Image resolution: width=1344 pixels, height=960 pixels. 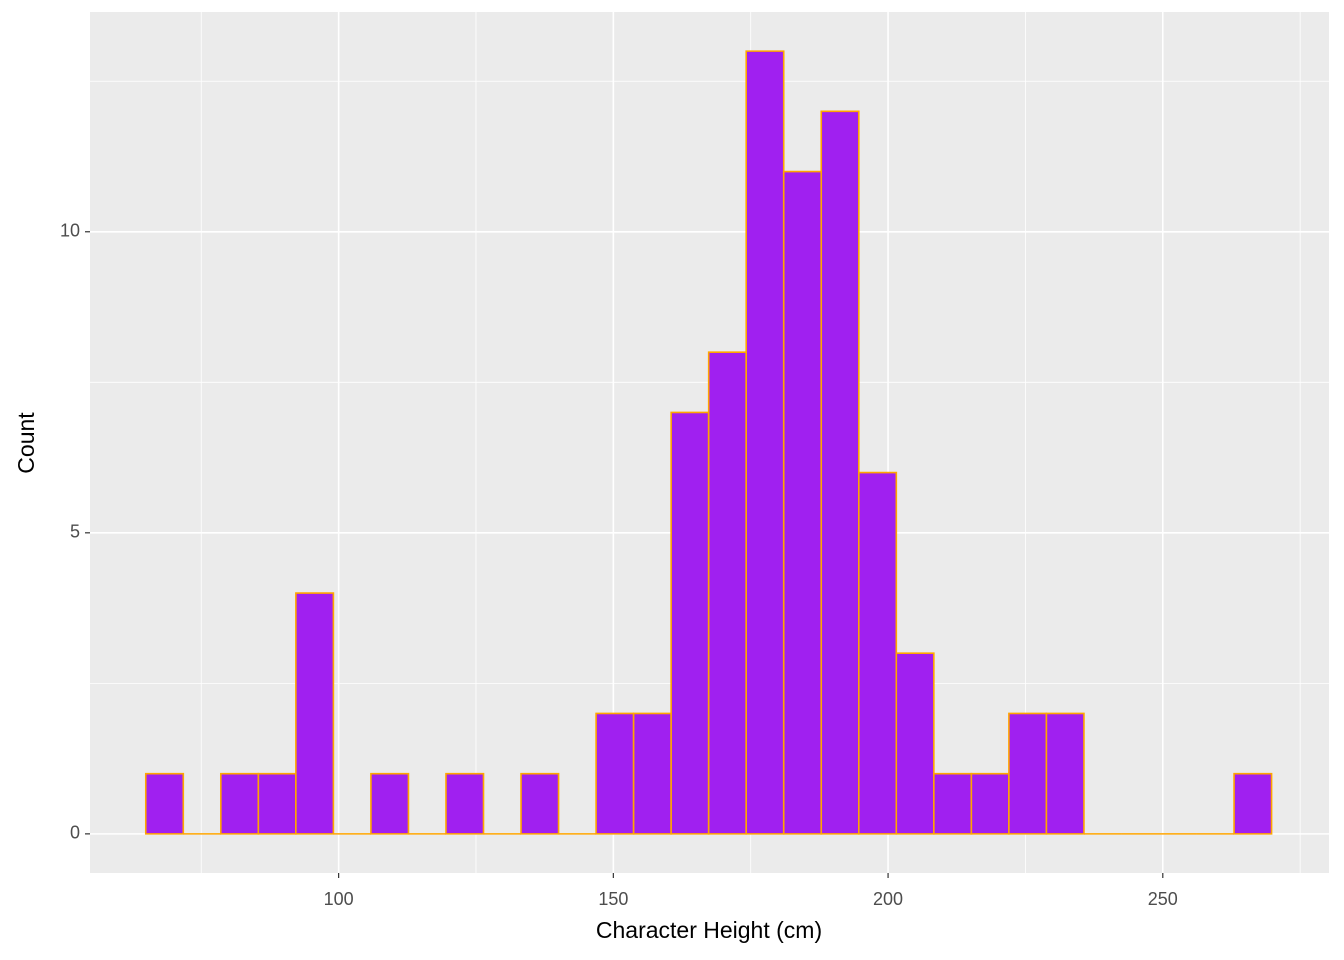 I want to click on y-axis-title: Count, so click(x=26, y=443).